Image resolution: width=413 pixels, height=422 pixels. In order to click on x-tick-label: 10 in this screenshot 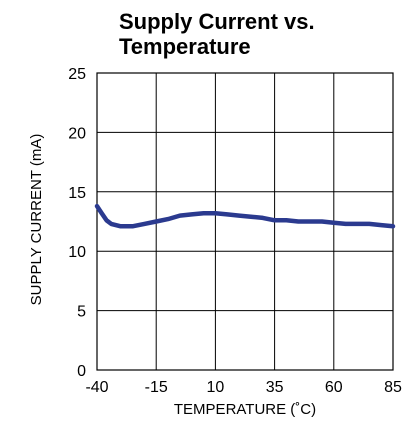, I will do `click(216, 387)`.